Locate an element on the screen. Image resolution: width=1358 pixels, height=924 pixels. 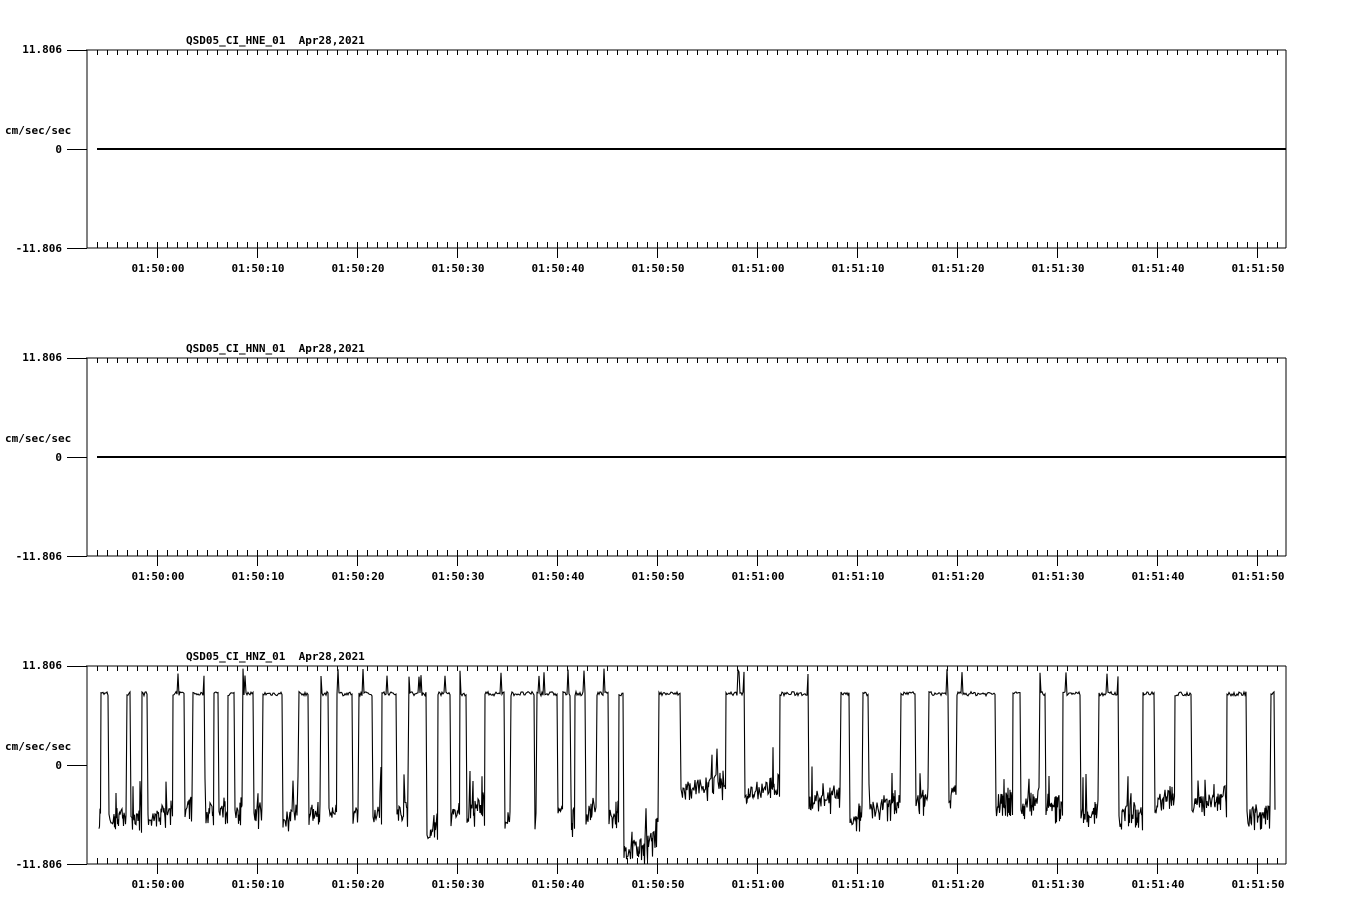
chart-title: QSD05_CI_HNZ_01 Apr28,2021 is located at coordinates (275, 656).